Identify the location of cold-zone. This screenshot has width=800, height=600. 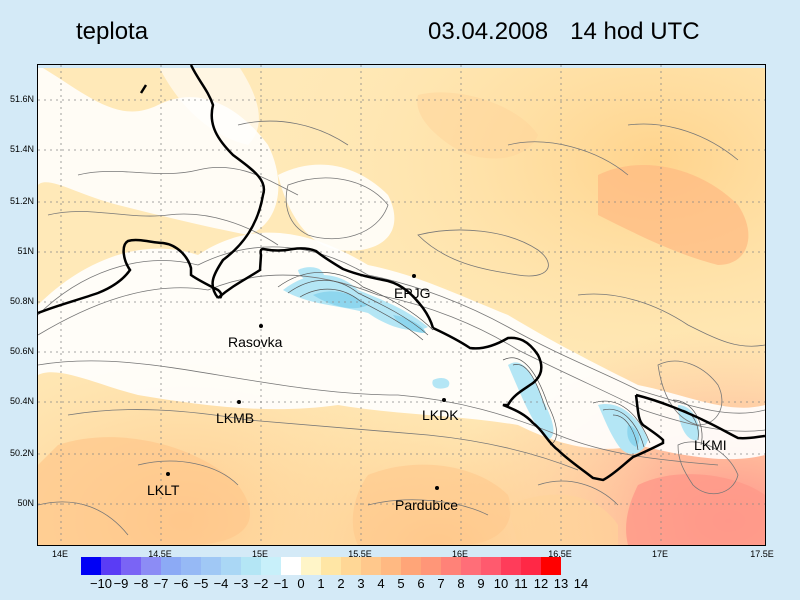
(476, 369).